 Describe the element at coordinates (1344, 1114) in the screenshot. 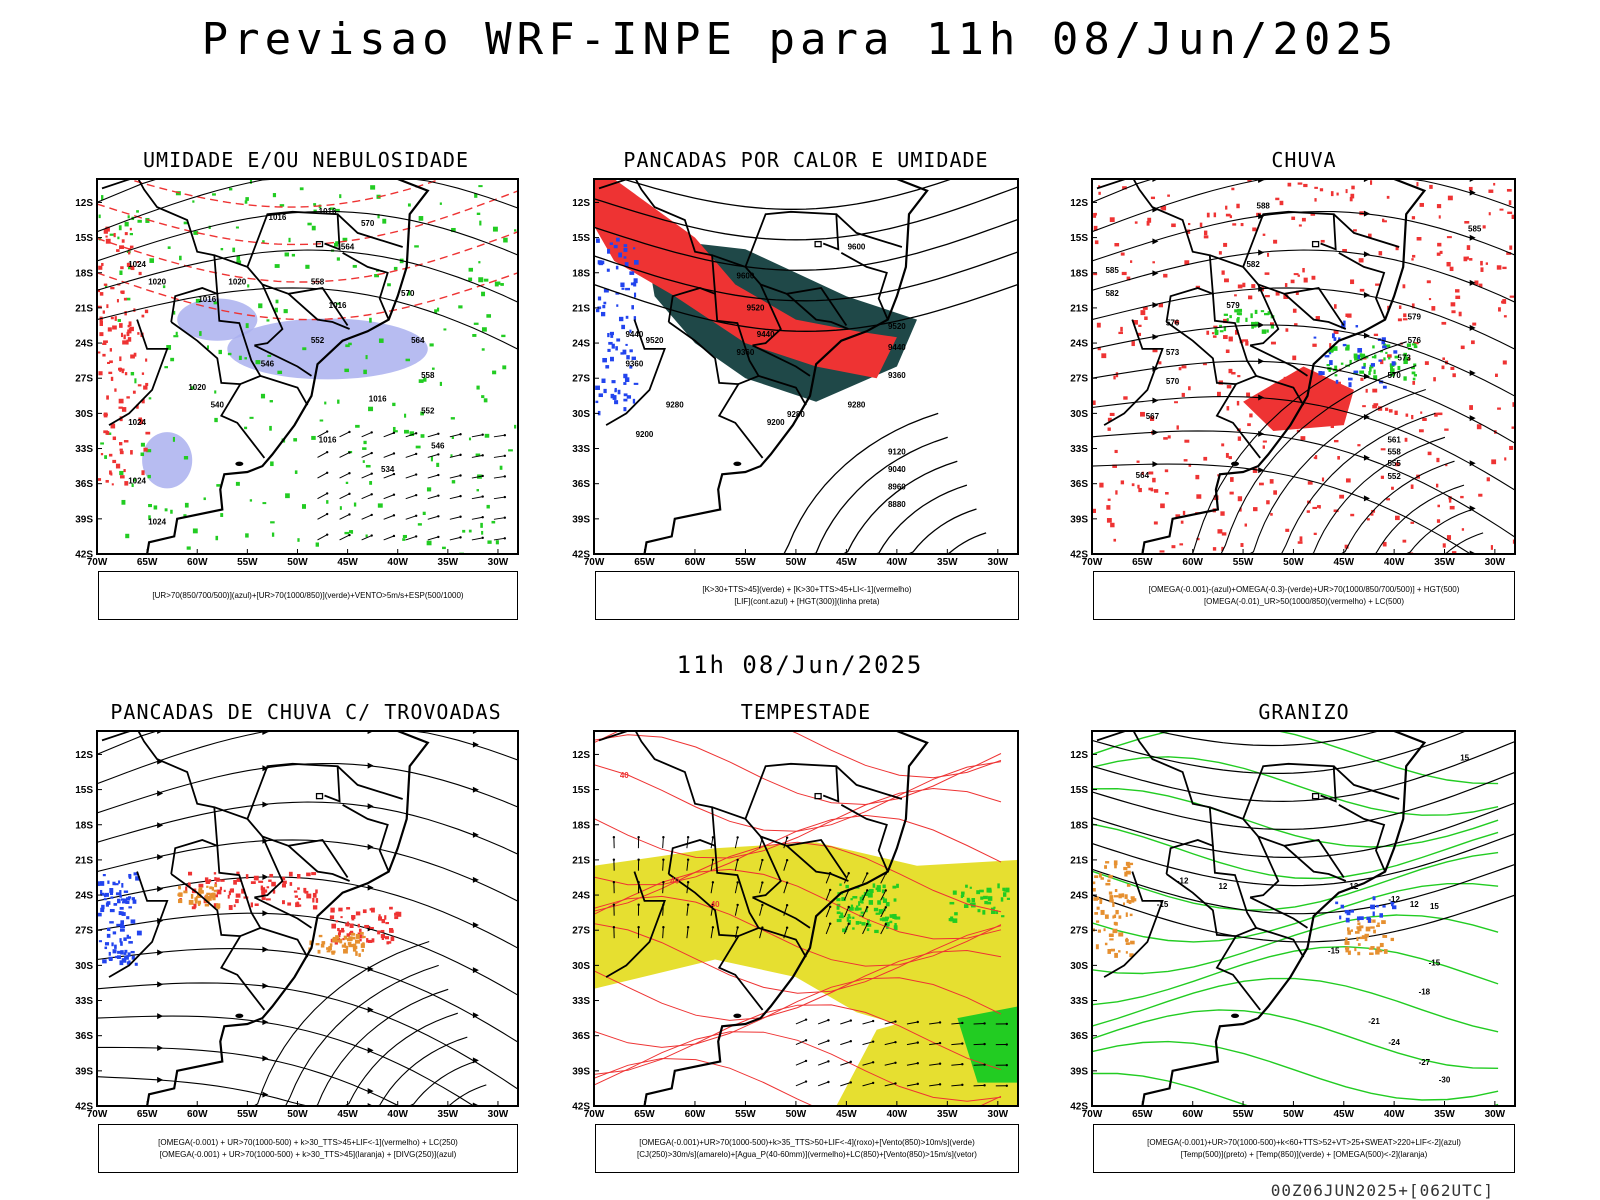

I see `lon-tick-label: 45W` at that location.